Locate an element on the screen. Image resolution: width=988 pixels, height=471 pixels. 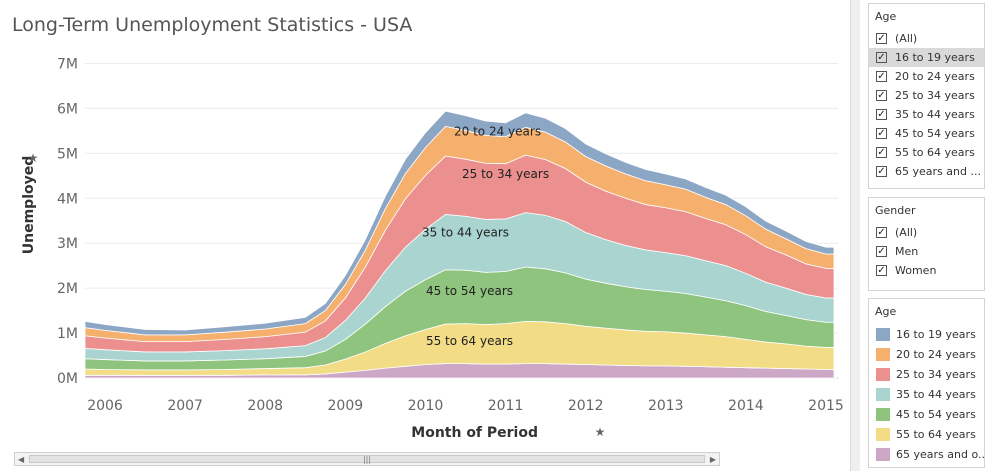
x-tick-label: 2015 is located at coordinates (826, 406).